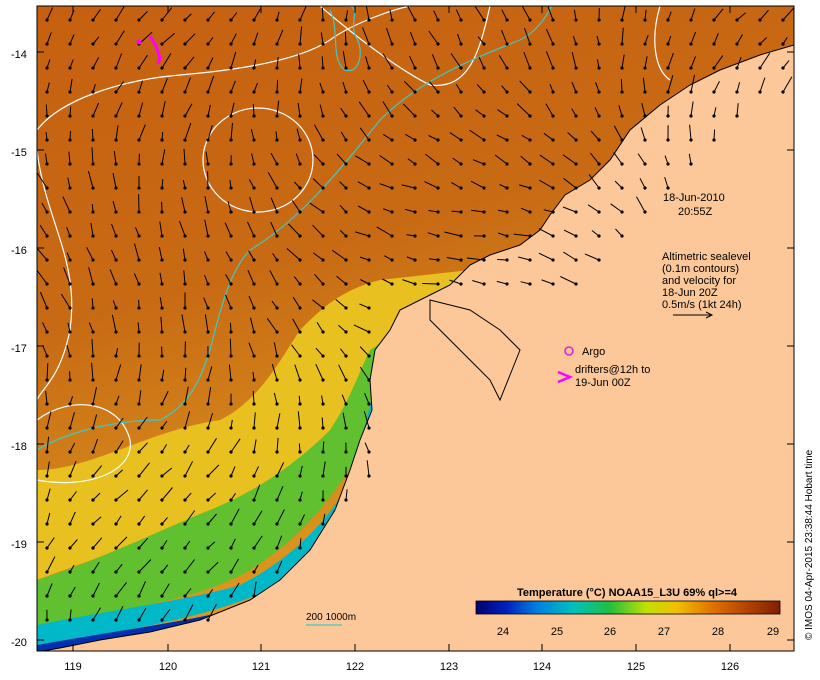  What do you see at coordinates (664, 632) in the screenshot?
I see `colorbar-tick-label: 27` at bounding box center [664, 632].